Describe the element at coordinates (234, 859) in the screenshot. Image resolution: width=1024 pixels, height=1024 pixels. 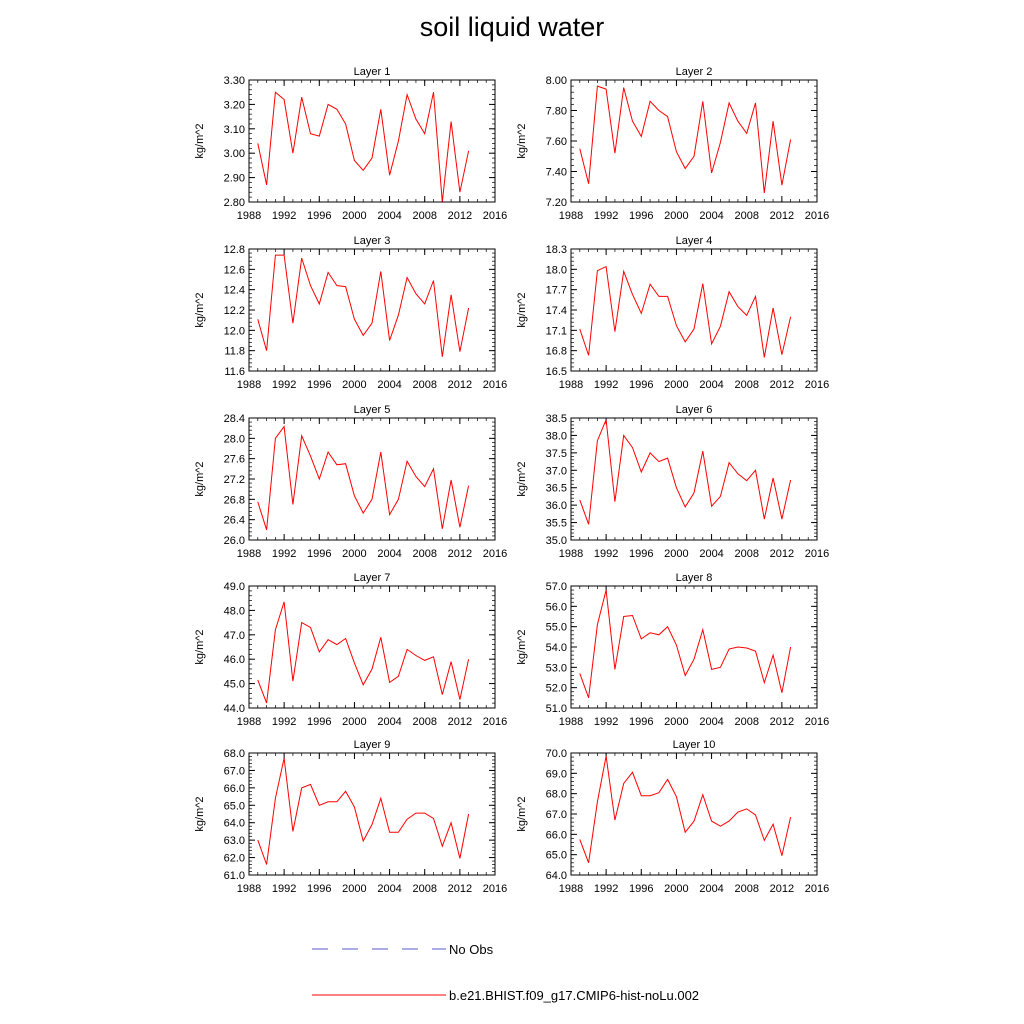
I see `y-tick-label: 62.0` at that location.